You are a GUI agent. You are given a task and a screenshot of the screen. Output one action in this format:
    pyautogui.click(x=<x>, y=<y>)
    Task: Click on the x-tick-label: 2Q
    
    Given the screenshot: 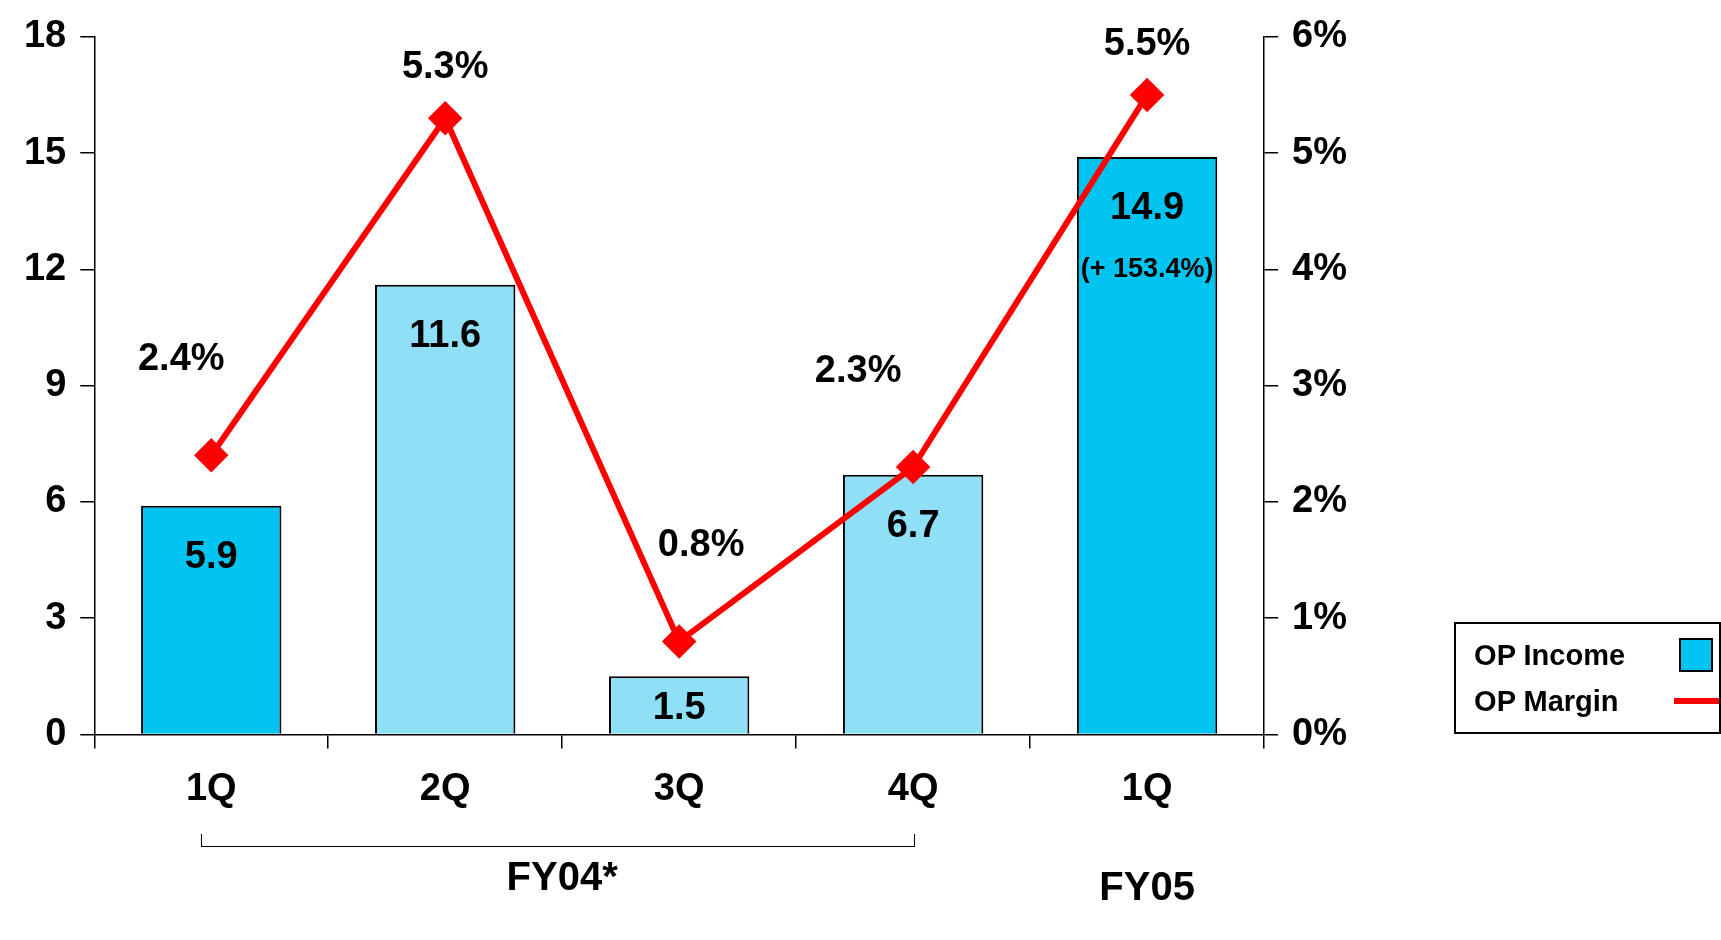 What is the action you would take?
    pyautogui.click(x=445, y=786)
    